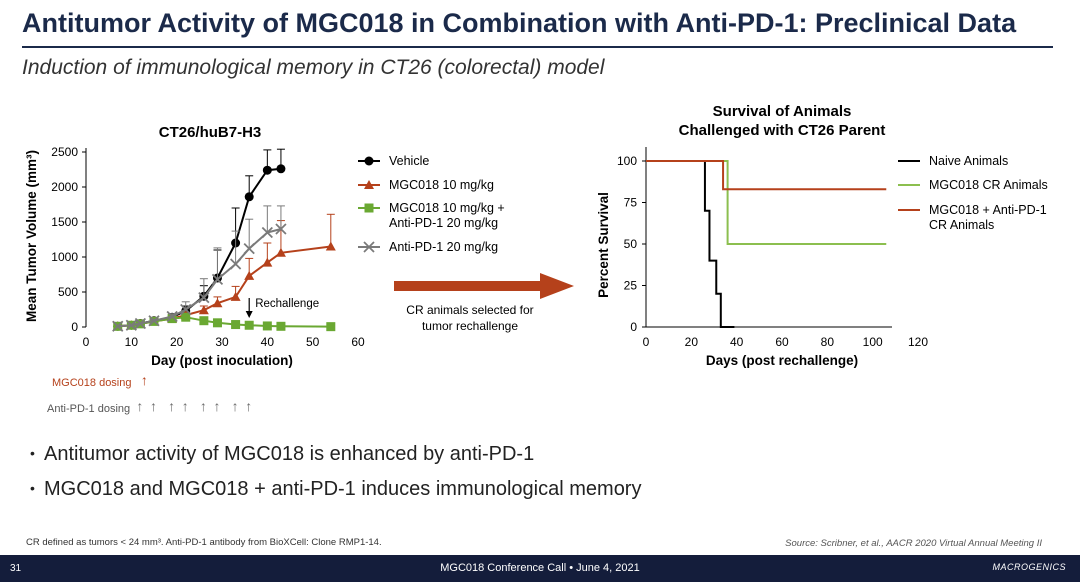  Describe the element at coordinates (222, 342) in the screenshot. I see `tumor-x-tick-label: 30` at that location.